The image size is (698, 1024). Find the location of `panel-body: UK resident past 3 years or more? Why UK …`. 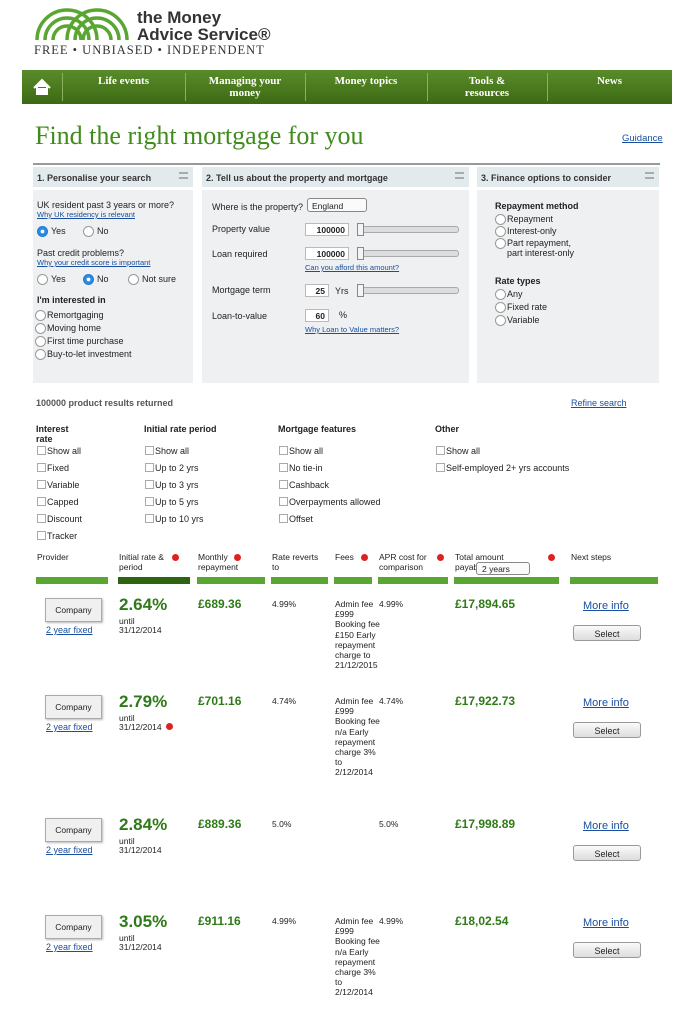

panel-body: UK resident past 3 years or more? Why UK … is located at coordinates (113, 286).